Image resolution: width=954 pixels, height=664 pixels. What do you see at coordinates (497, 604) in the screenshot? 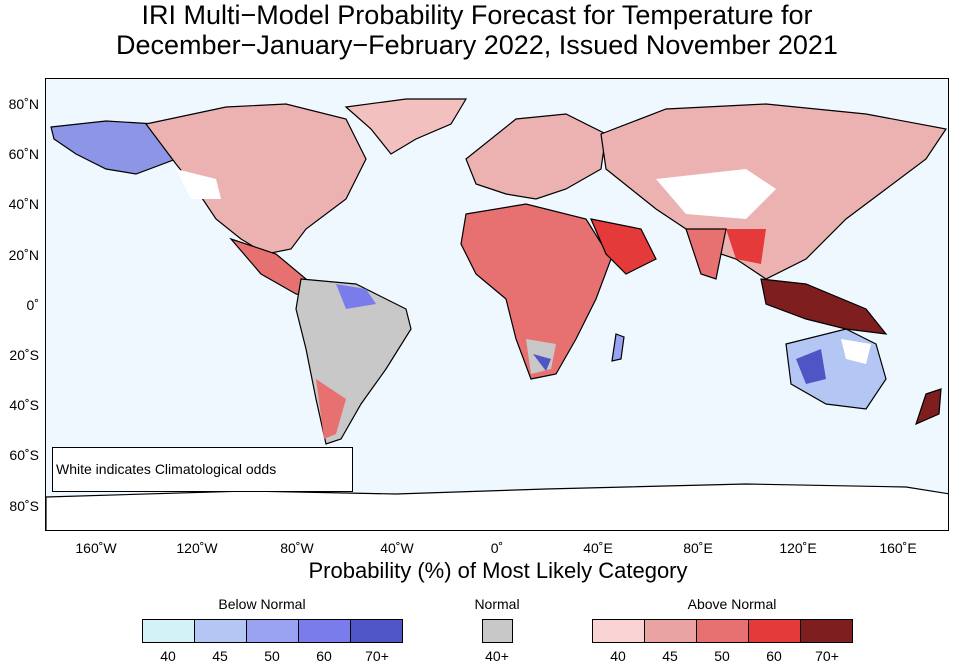
I see `legend-title-normal: Normal` at bounding box center [497, 604].